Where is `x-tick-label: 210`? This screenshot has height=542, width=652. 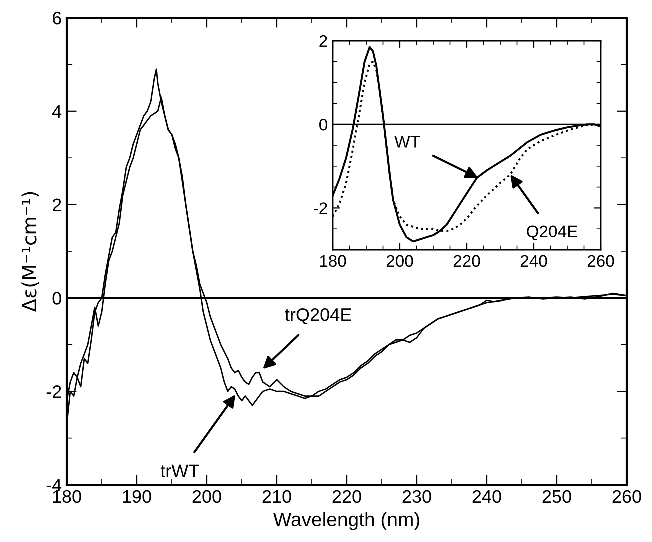 x-tick-label: 210 is located at coordinates (277, 497).